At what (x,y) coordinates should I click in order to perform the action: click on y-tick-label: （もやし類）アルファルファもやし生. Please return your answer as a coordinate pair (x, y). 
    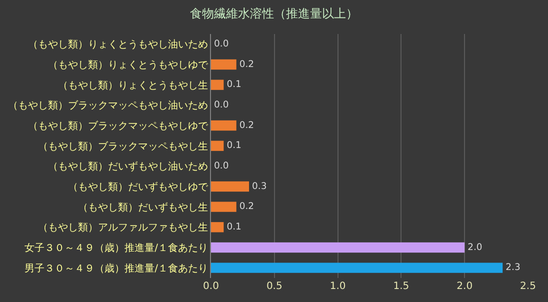
    Looking at the image, I should click on (123, 228).